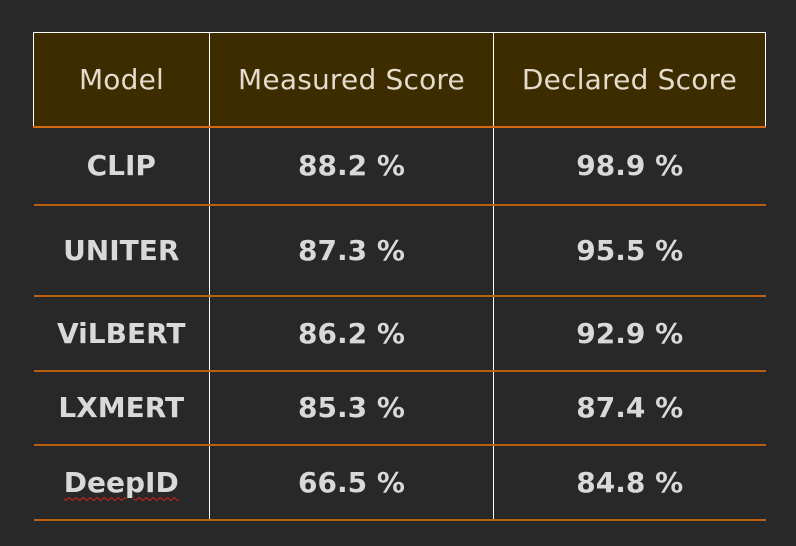 This screenshot has height=546, width=796. What do you see at coordinates (351, 250) in the screenshot?
I see `cell-measured-score: 87.3 %` at bounding box center [351, 250].